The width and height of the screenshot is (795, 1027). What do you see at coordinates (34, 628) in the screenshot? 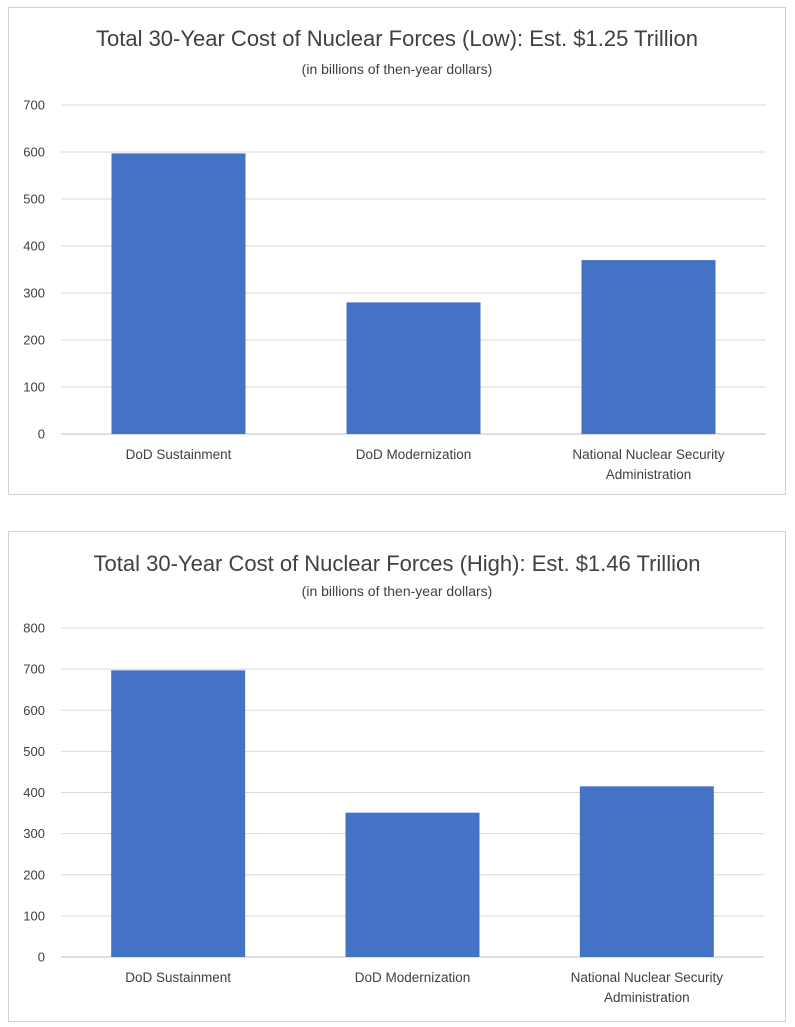
I see `y-tick-label: 800` at bounding box center [34, 628].